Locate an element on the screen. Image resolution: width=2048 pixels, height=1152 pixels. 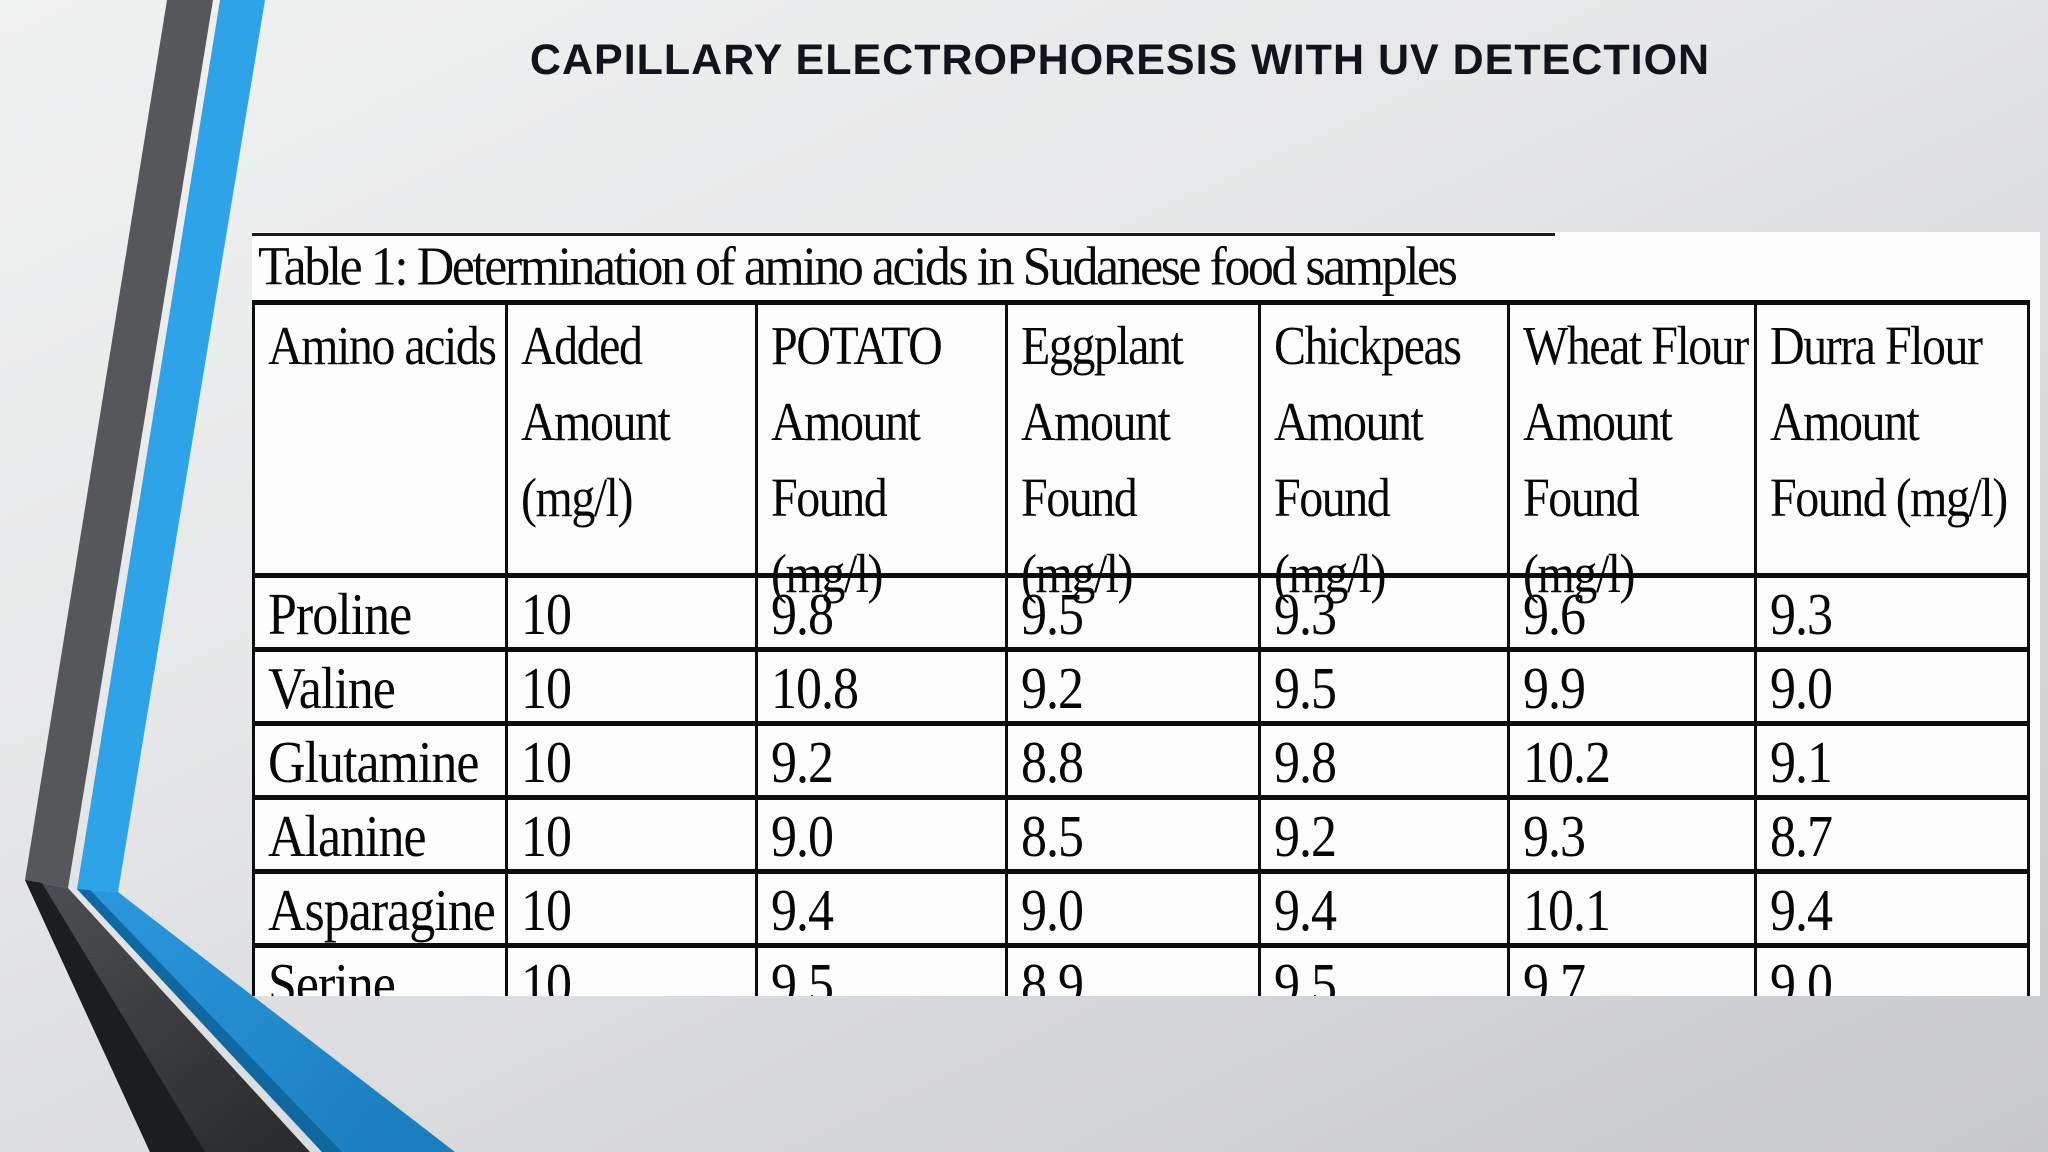
value-cell: 8.8 is located at coordinates (1133, 760).